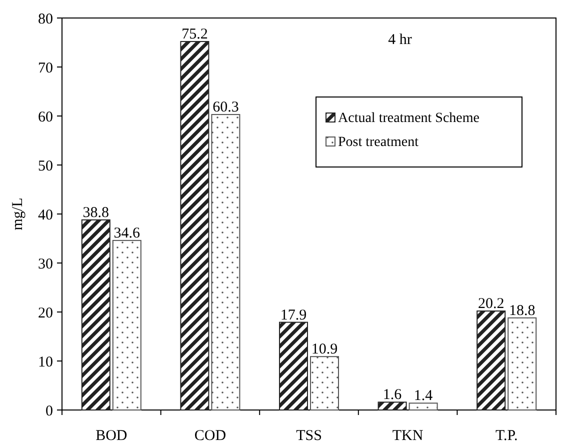 The height and width of the screenshot is (448, 566). I want to click on data-label: 1.4, so click(424, 396).